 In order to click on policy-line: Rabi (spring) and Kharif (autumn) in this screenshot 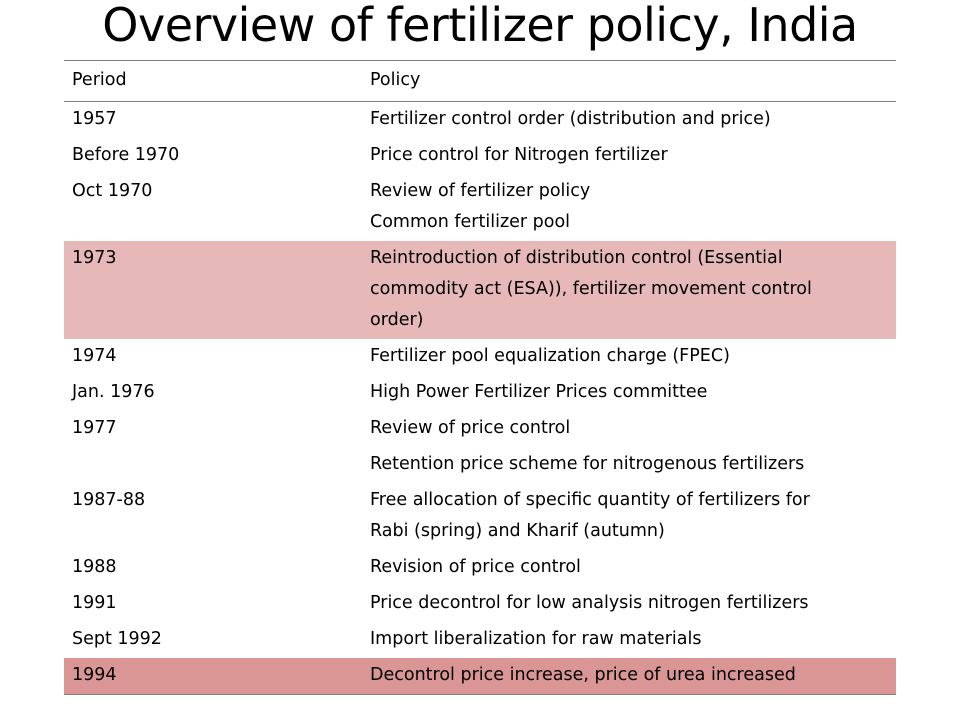, I will do `click(517, 531)`.